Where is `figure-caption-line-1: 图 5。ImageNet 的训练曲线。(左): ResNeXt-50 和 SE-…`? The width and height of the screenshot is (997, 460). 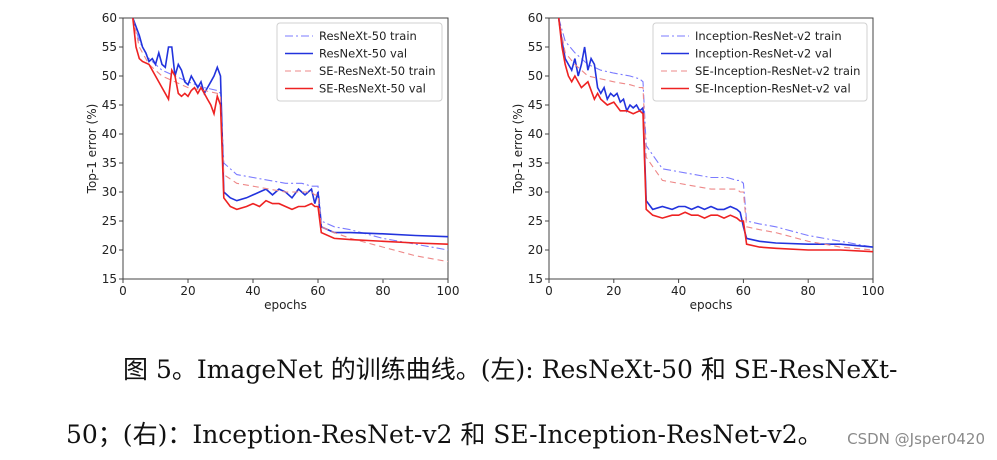 figure-caption-line-1: 图 5。ImageNet 的训练曲线。(左): ResNeXt-50 和 SE-… is located at coordinates (510, 369).